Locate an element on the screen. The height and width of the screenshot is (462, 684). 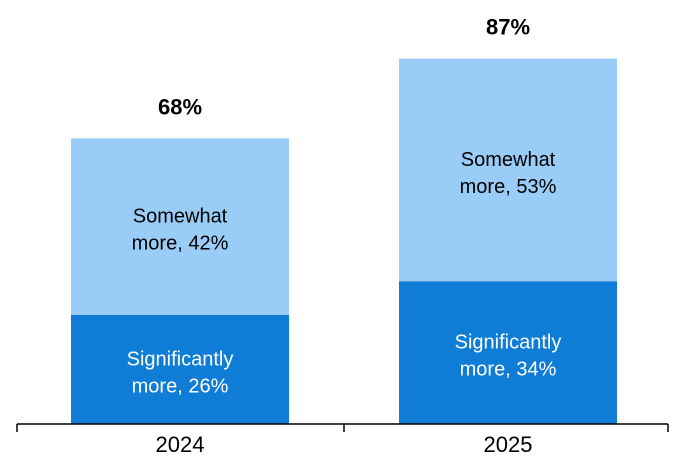
x-axis is located at coordinates (342, 427).